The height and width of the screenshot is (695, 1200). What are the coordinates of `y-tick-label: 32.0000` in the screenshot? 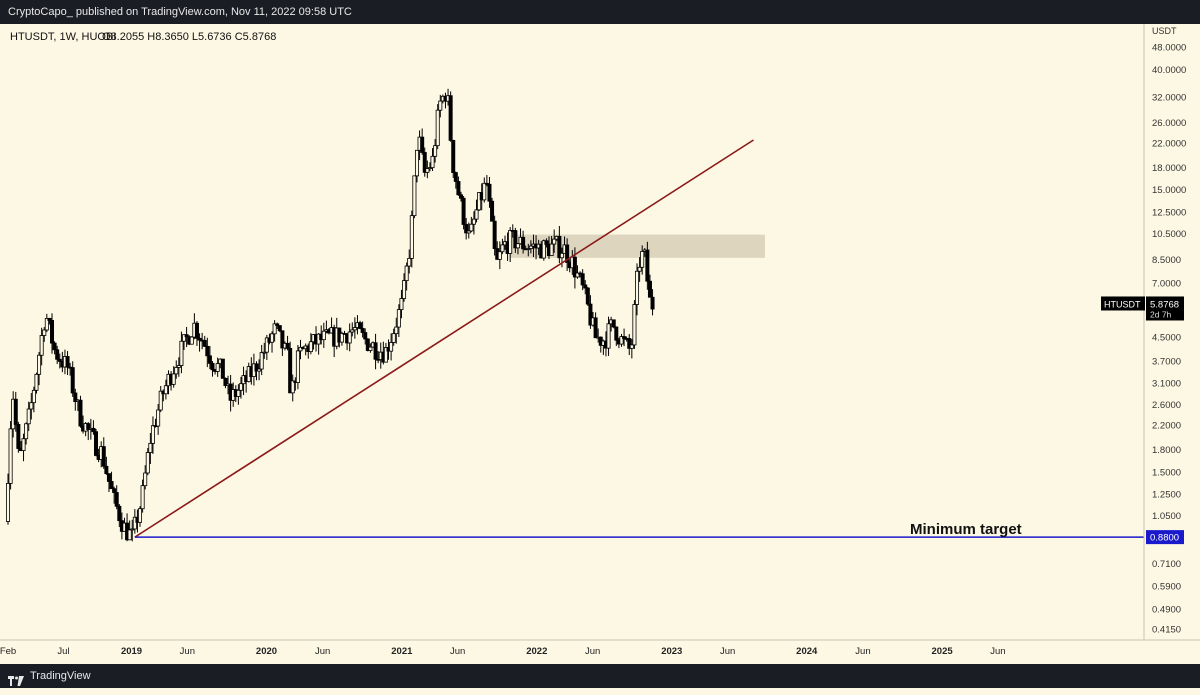 It's located at (1169, 97).